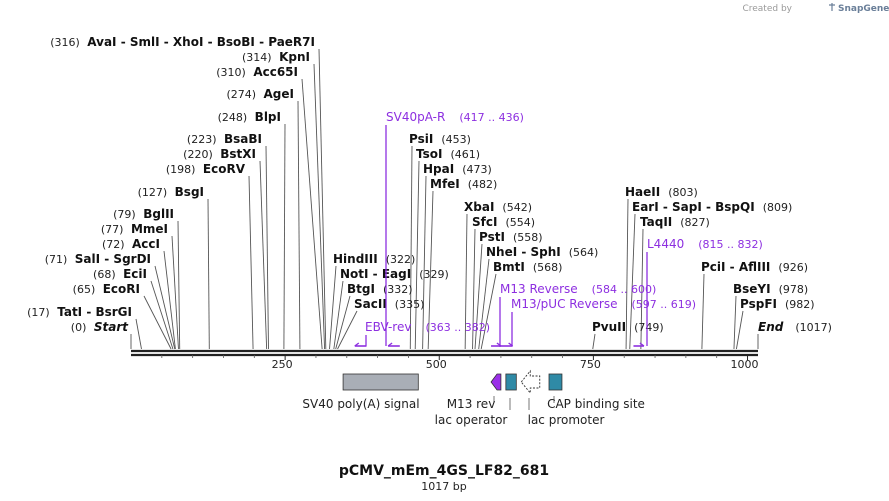  Describe the element at coordinates (661, 192) in the screenshot. I see `enzyme-site-g803: HaeII (803)` at that location.